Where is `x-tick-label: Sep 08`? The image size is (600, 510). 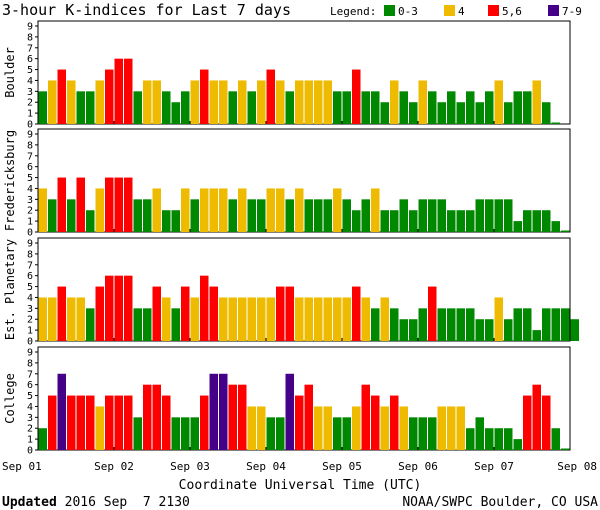
x-tick-label: Sep 08 is located at coordinates (577, 466).